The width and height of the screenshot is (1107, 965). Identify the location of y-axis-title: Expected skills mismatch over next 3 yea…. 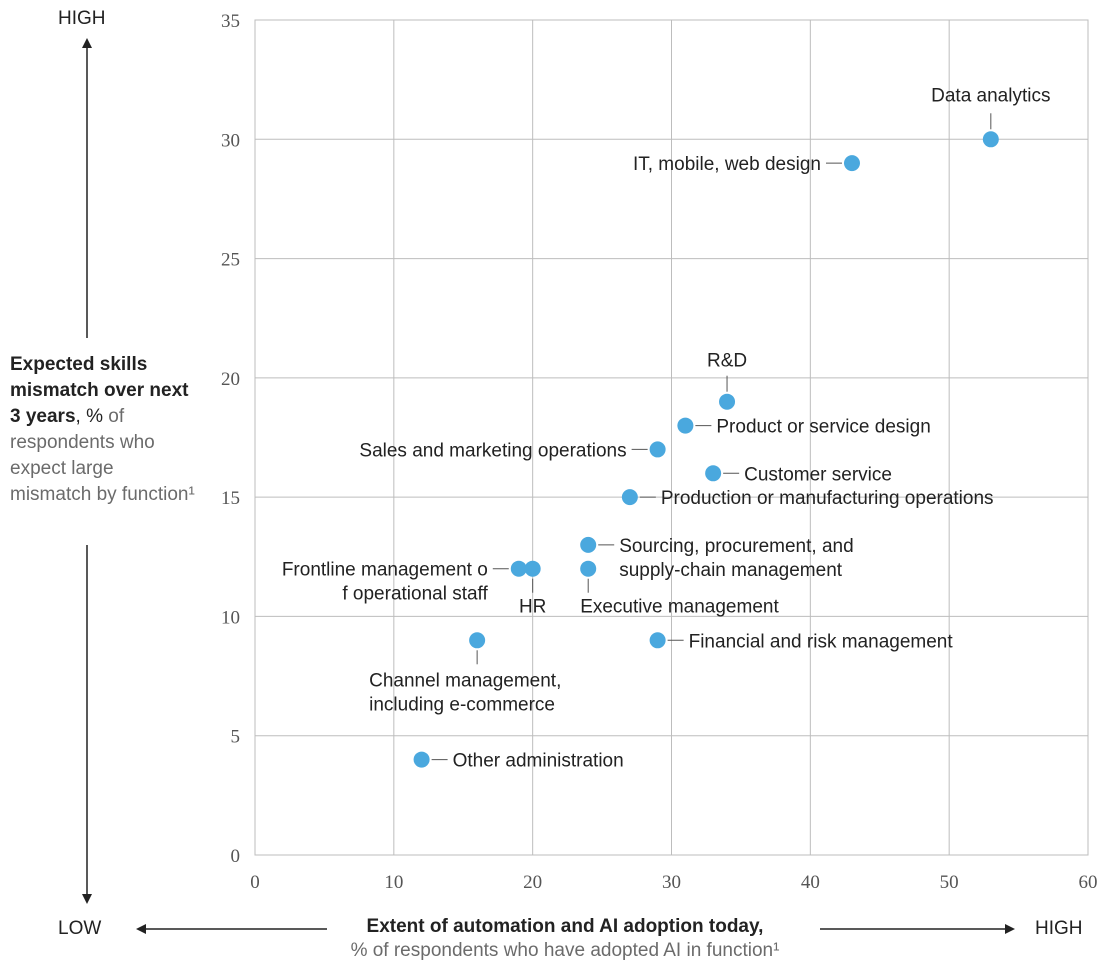
(105, 430).